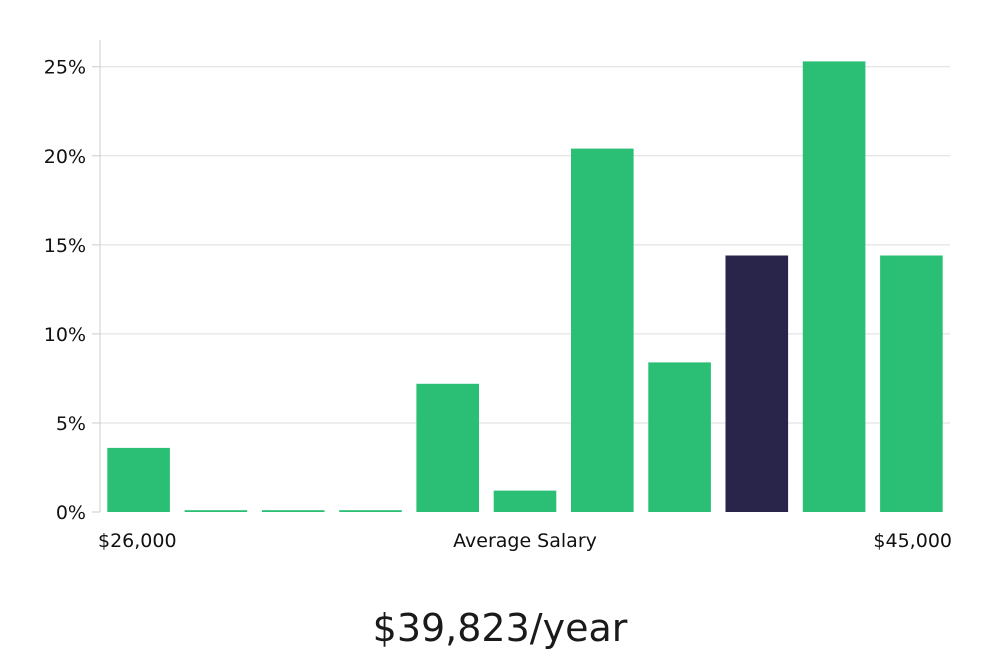 The width and height of the screenshot is (1000, 660). I want to click on y-tick-label: 10%, so click(65, 335).